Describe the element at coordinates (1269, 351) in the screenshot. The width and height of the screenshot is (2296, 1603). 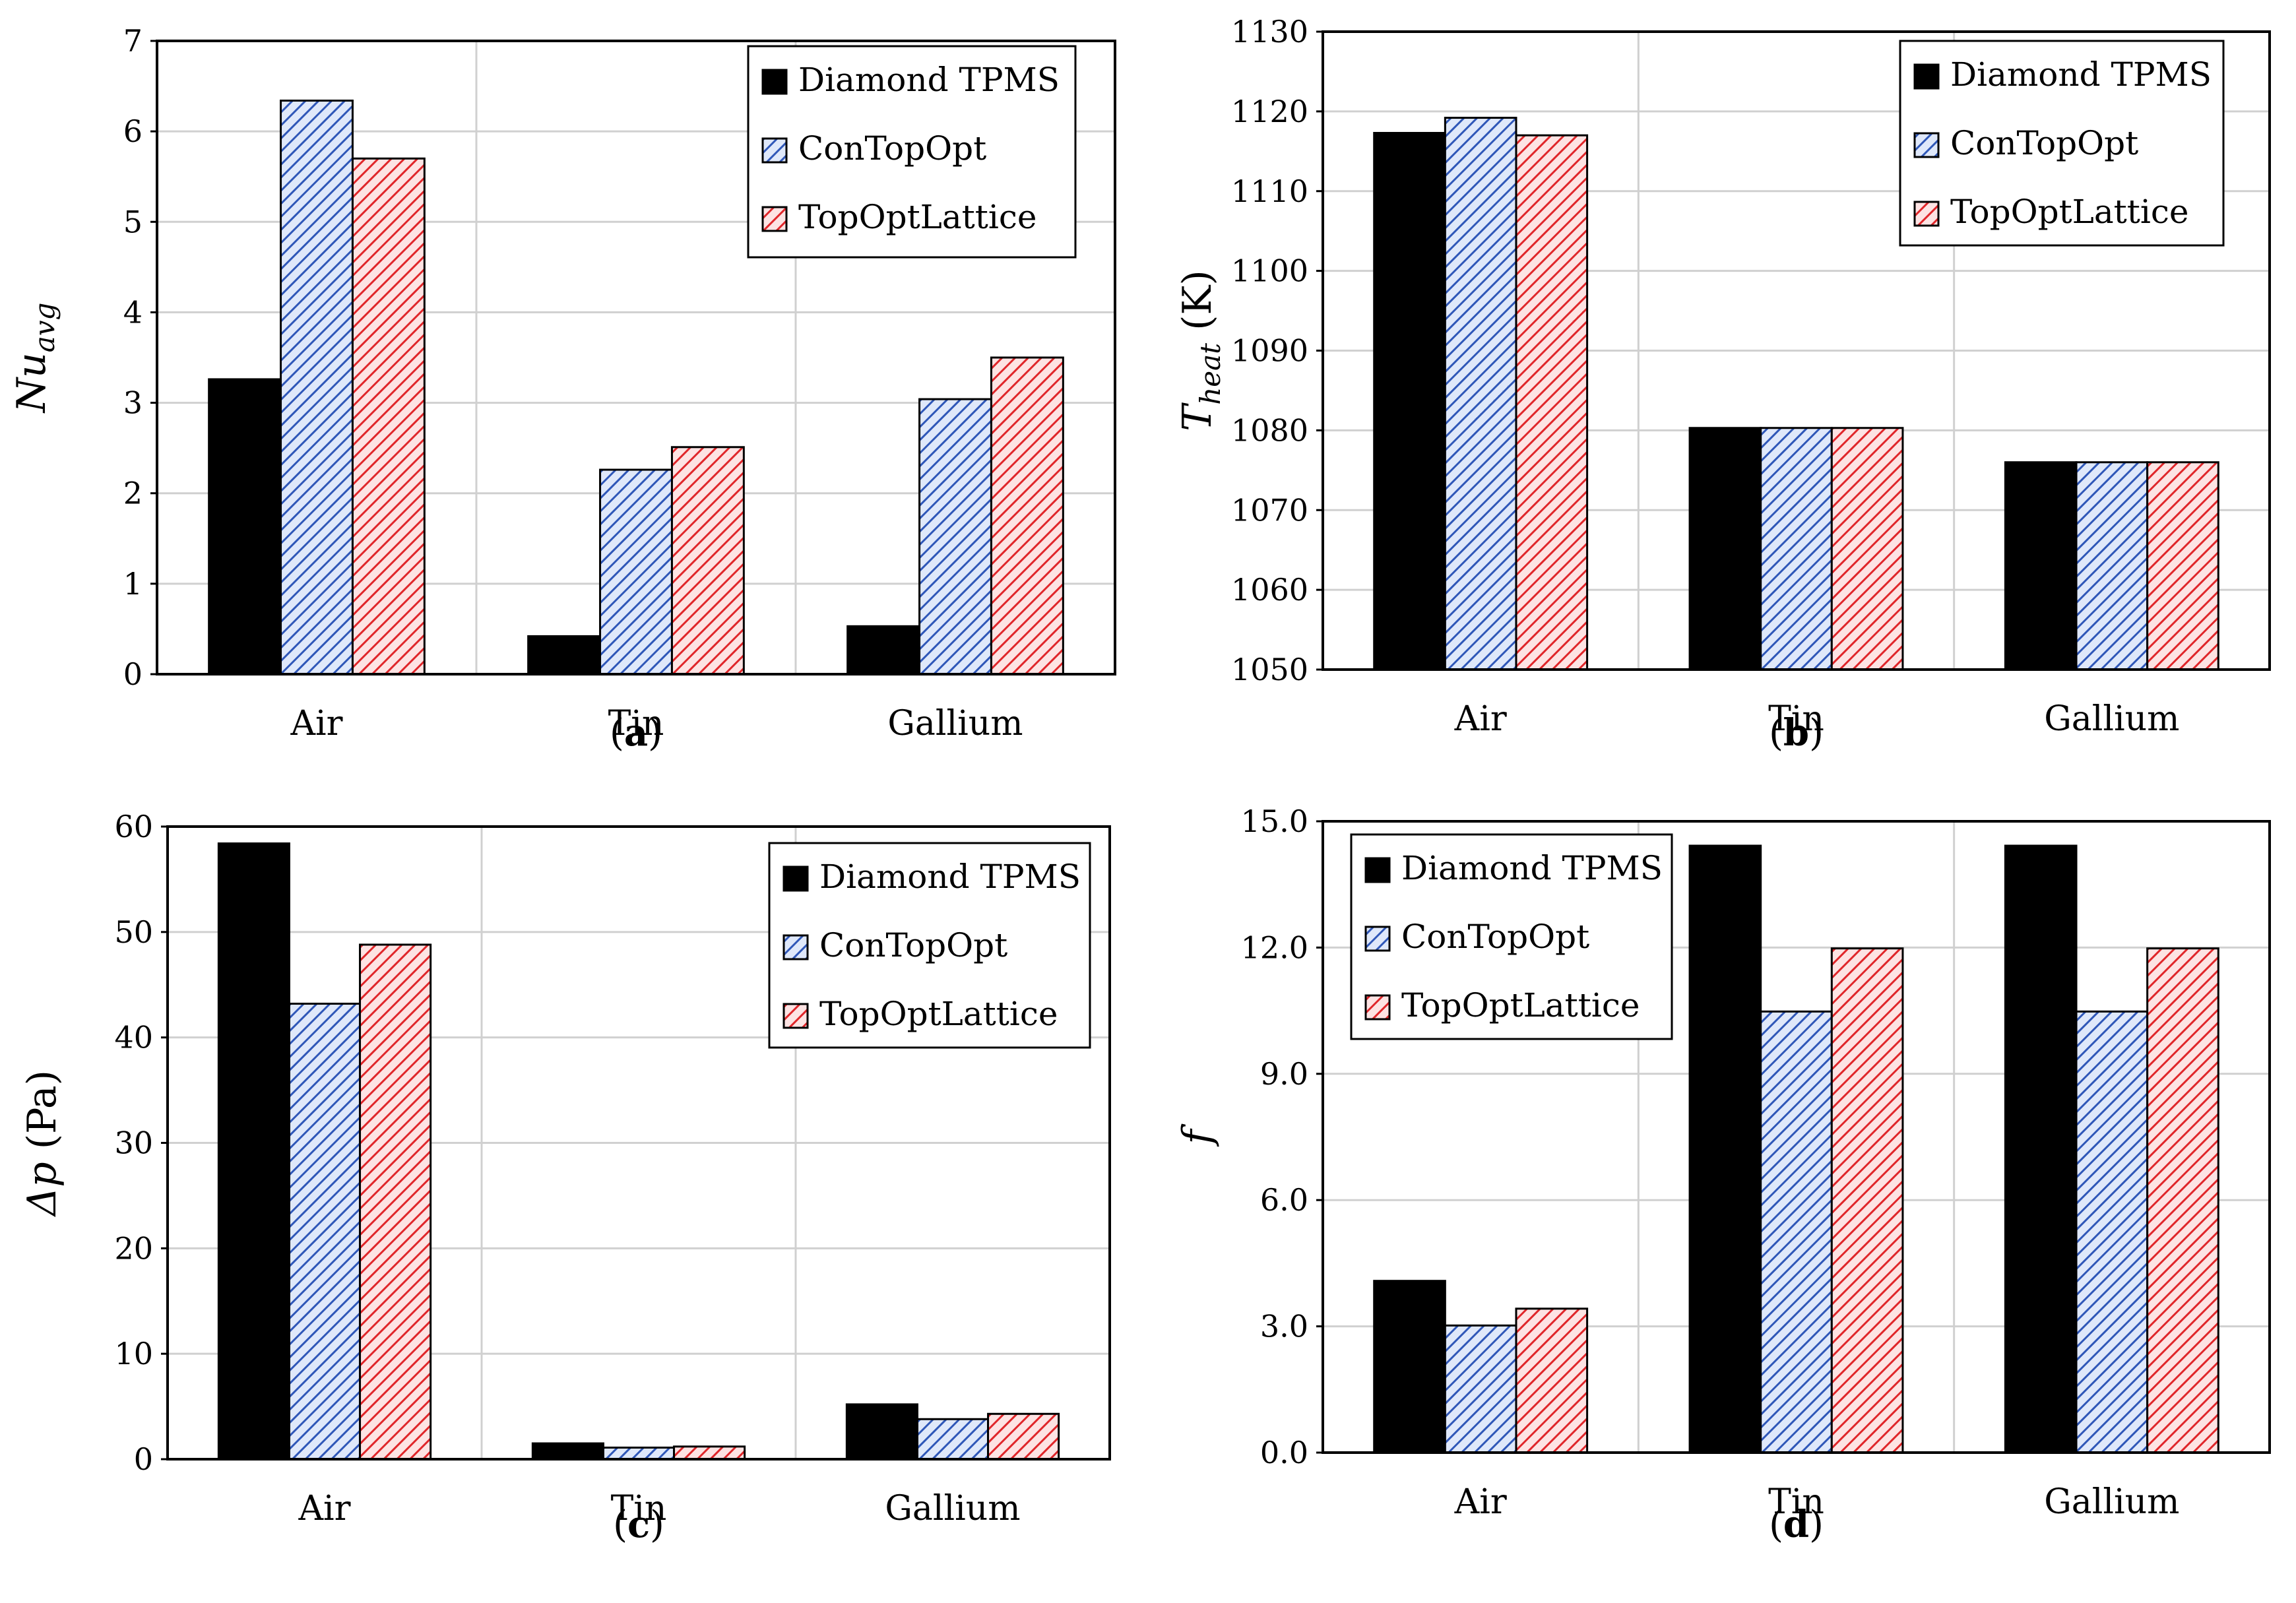
I see `y-tick-label: 1090` at that location.